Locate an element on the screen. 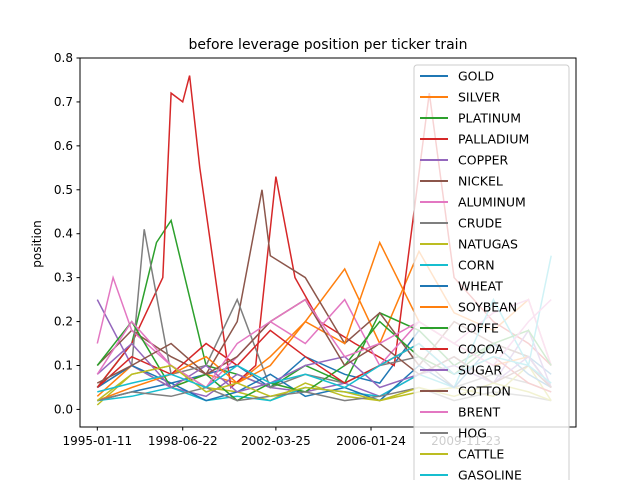  legend-label: GOLD is located at coordinates (476, 76).